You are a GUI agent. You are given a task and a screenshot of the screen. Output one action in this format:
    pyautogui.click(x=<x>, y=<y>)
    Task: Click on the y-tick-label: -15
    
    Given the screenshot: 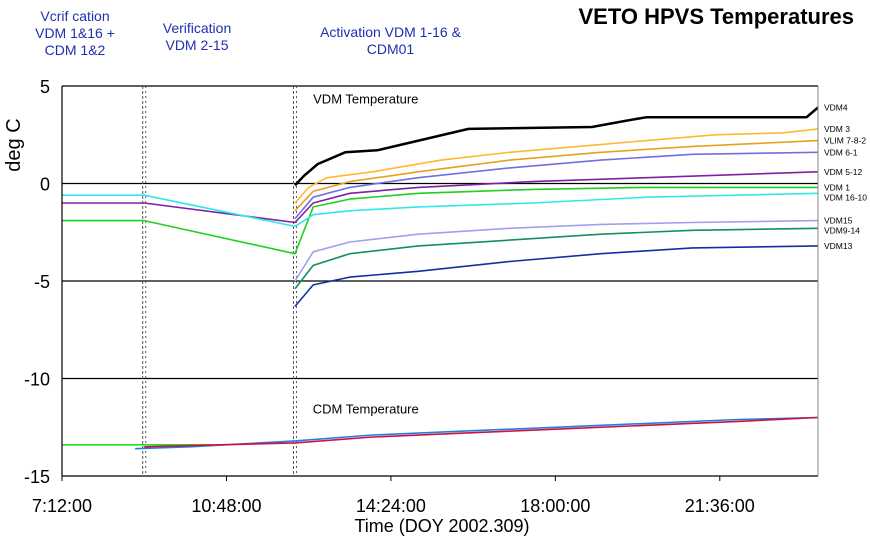 What is the action you would take?
    pyautogui.click(x=37, y=477)
    